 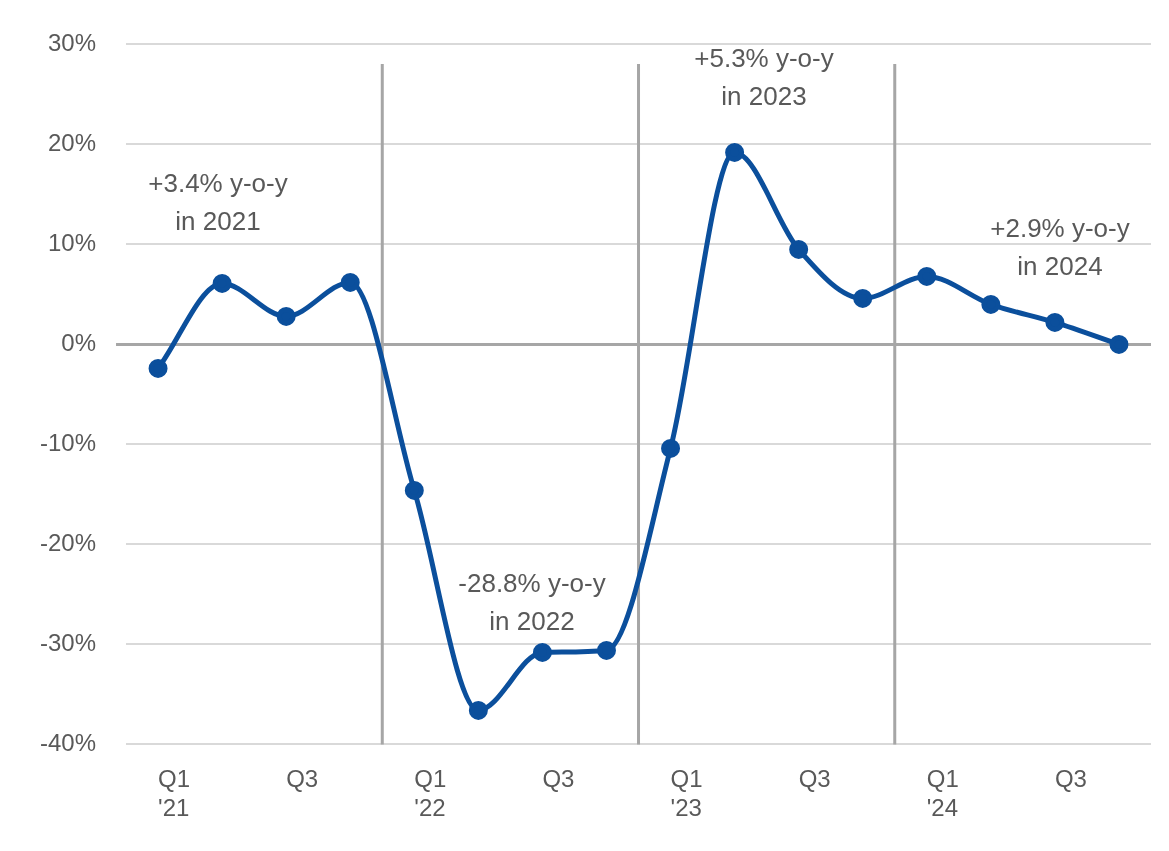 I want to click on y-tick-label: 10%, so click(x=72, y=243).